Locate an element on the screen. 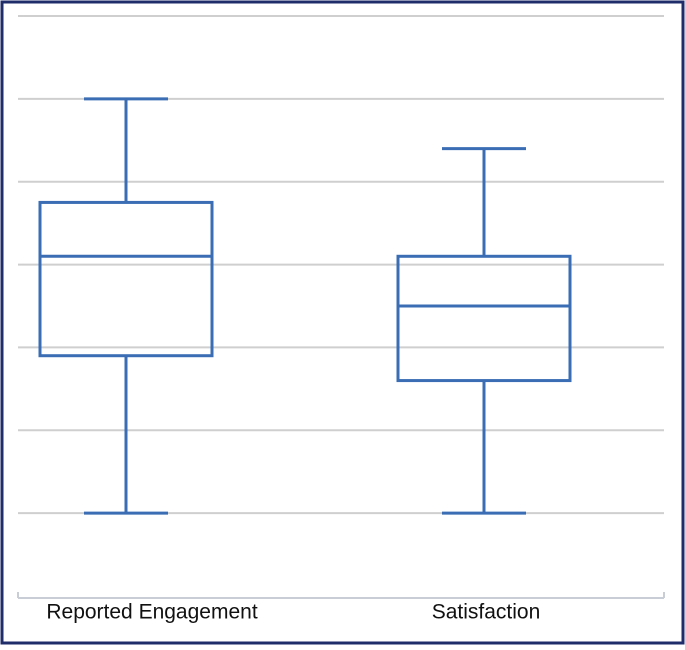  x-tick-label: Reported Engagement is located at coordinates (151, 612).